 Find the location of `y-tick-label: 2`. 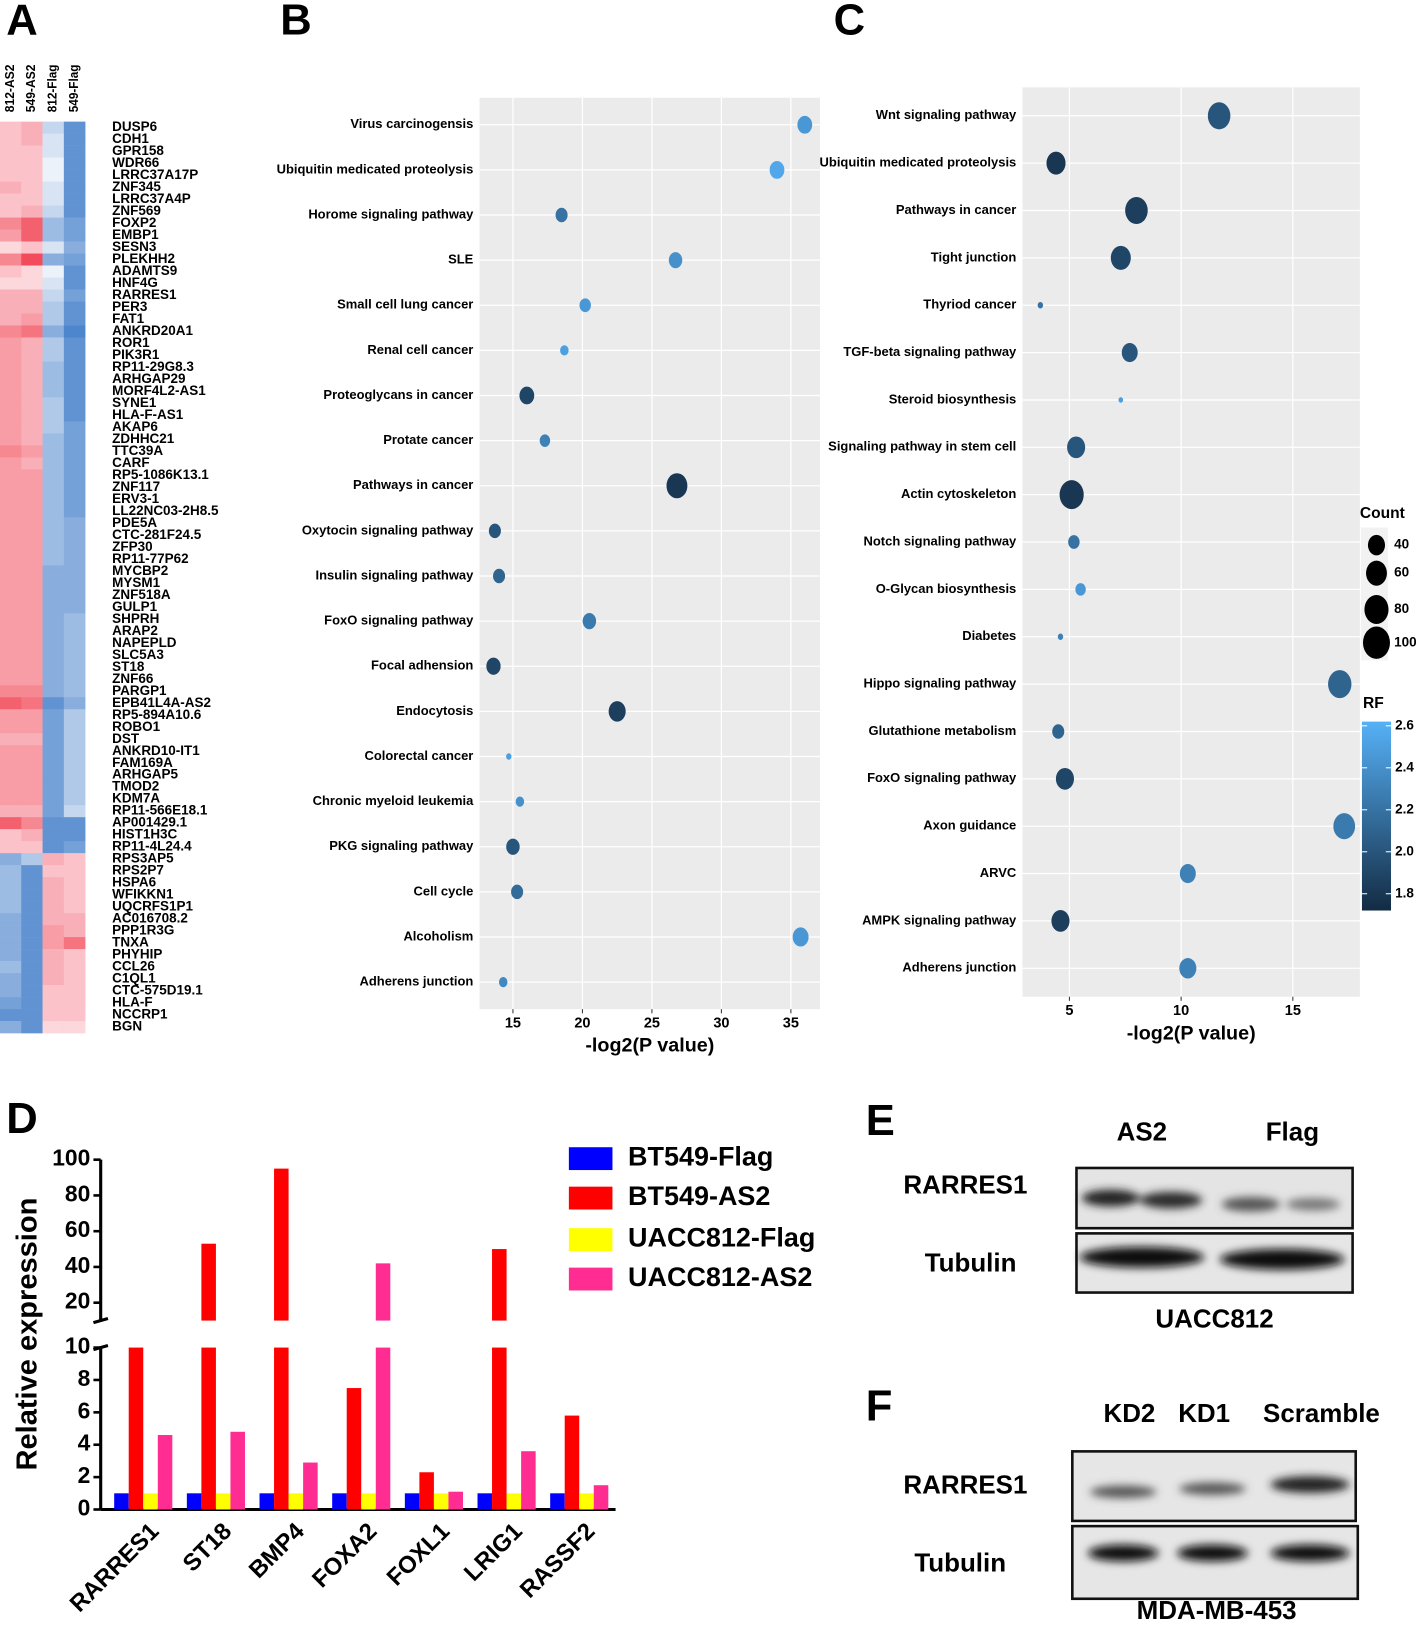

y-tick-label: 2 is located at coordinates (84, 1475).